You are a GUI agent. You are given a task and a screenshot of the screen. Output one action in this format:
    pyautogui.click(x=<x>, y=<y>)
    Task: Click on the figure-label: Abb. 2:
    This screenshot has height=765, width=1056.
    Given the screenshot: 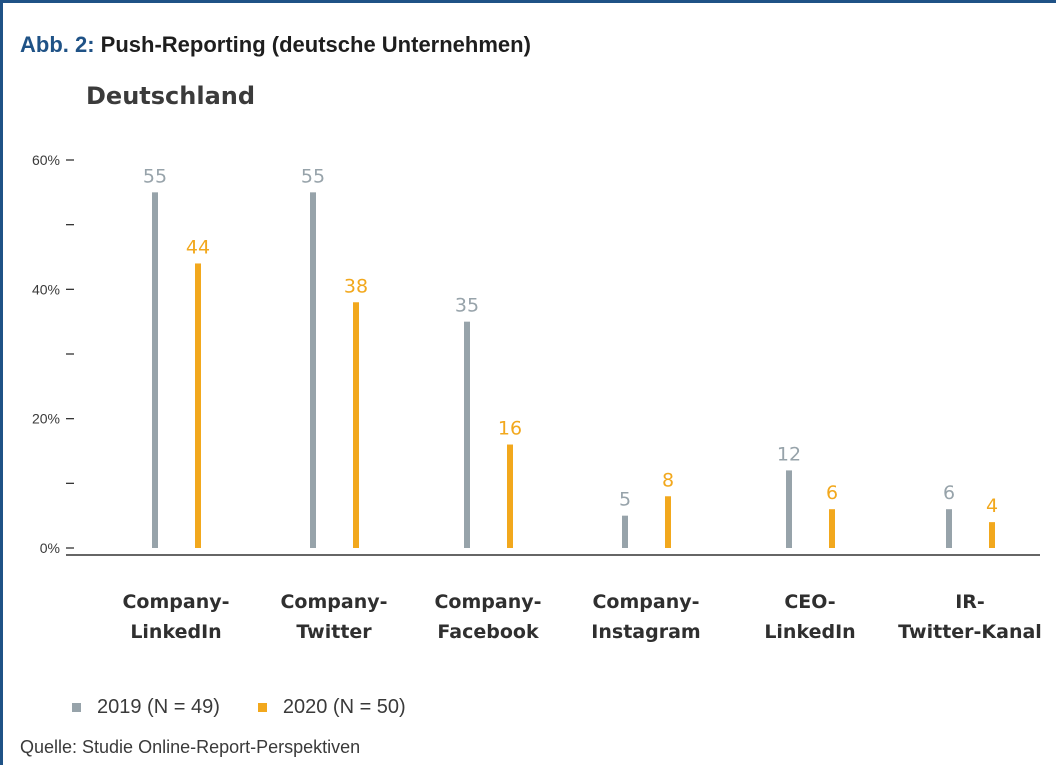 What is the action you would take?
    pyautogui.click(x=60, y=44)
    